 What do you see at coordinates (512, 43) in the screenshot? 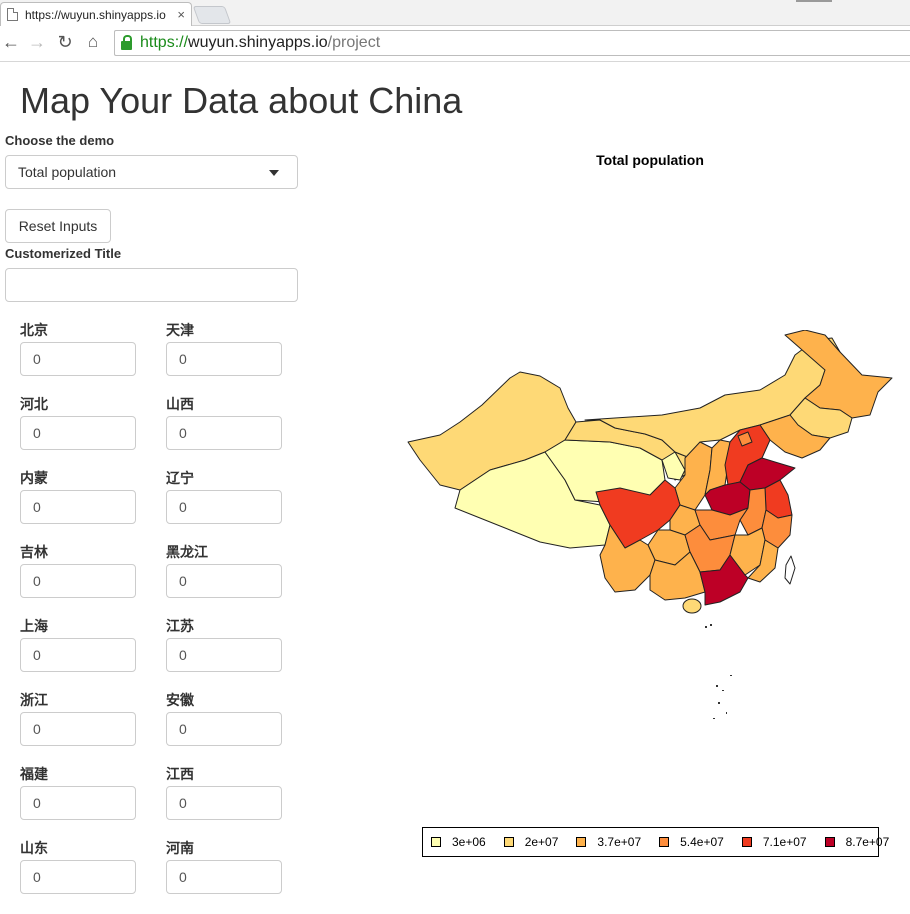
I see `address-bar: https:// wuyun.shinyapps.io /project` at bounding box center [512, 43].